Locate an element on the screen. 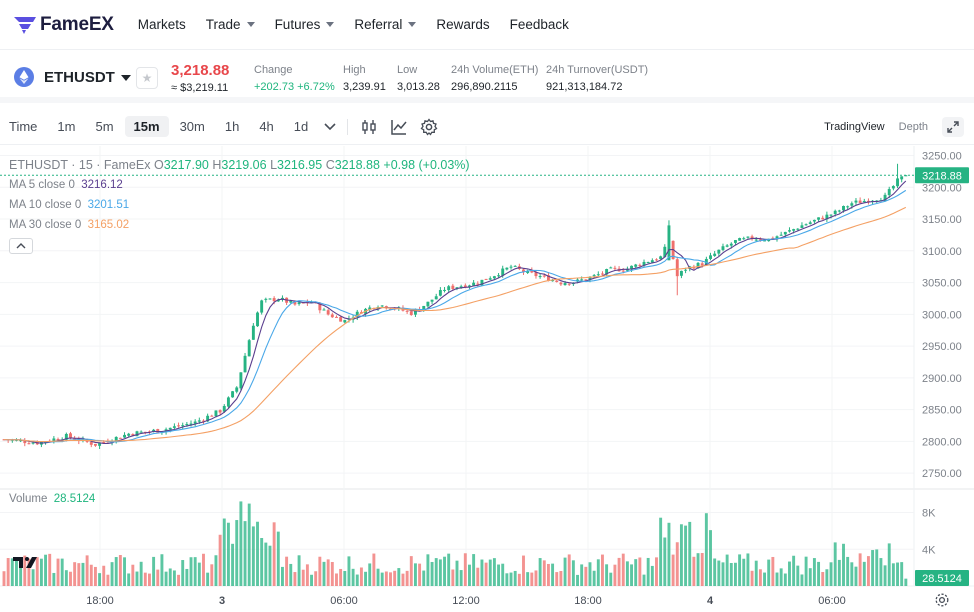  chart-settings-icon is located at coordinates (942, 600).